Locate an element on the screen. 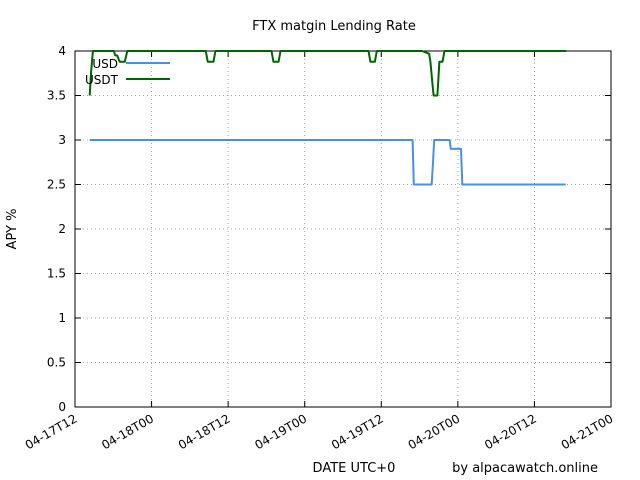  y-tick-label: 0 is located at coordinates (62, 407).